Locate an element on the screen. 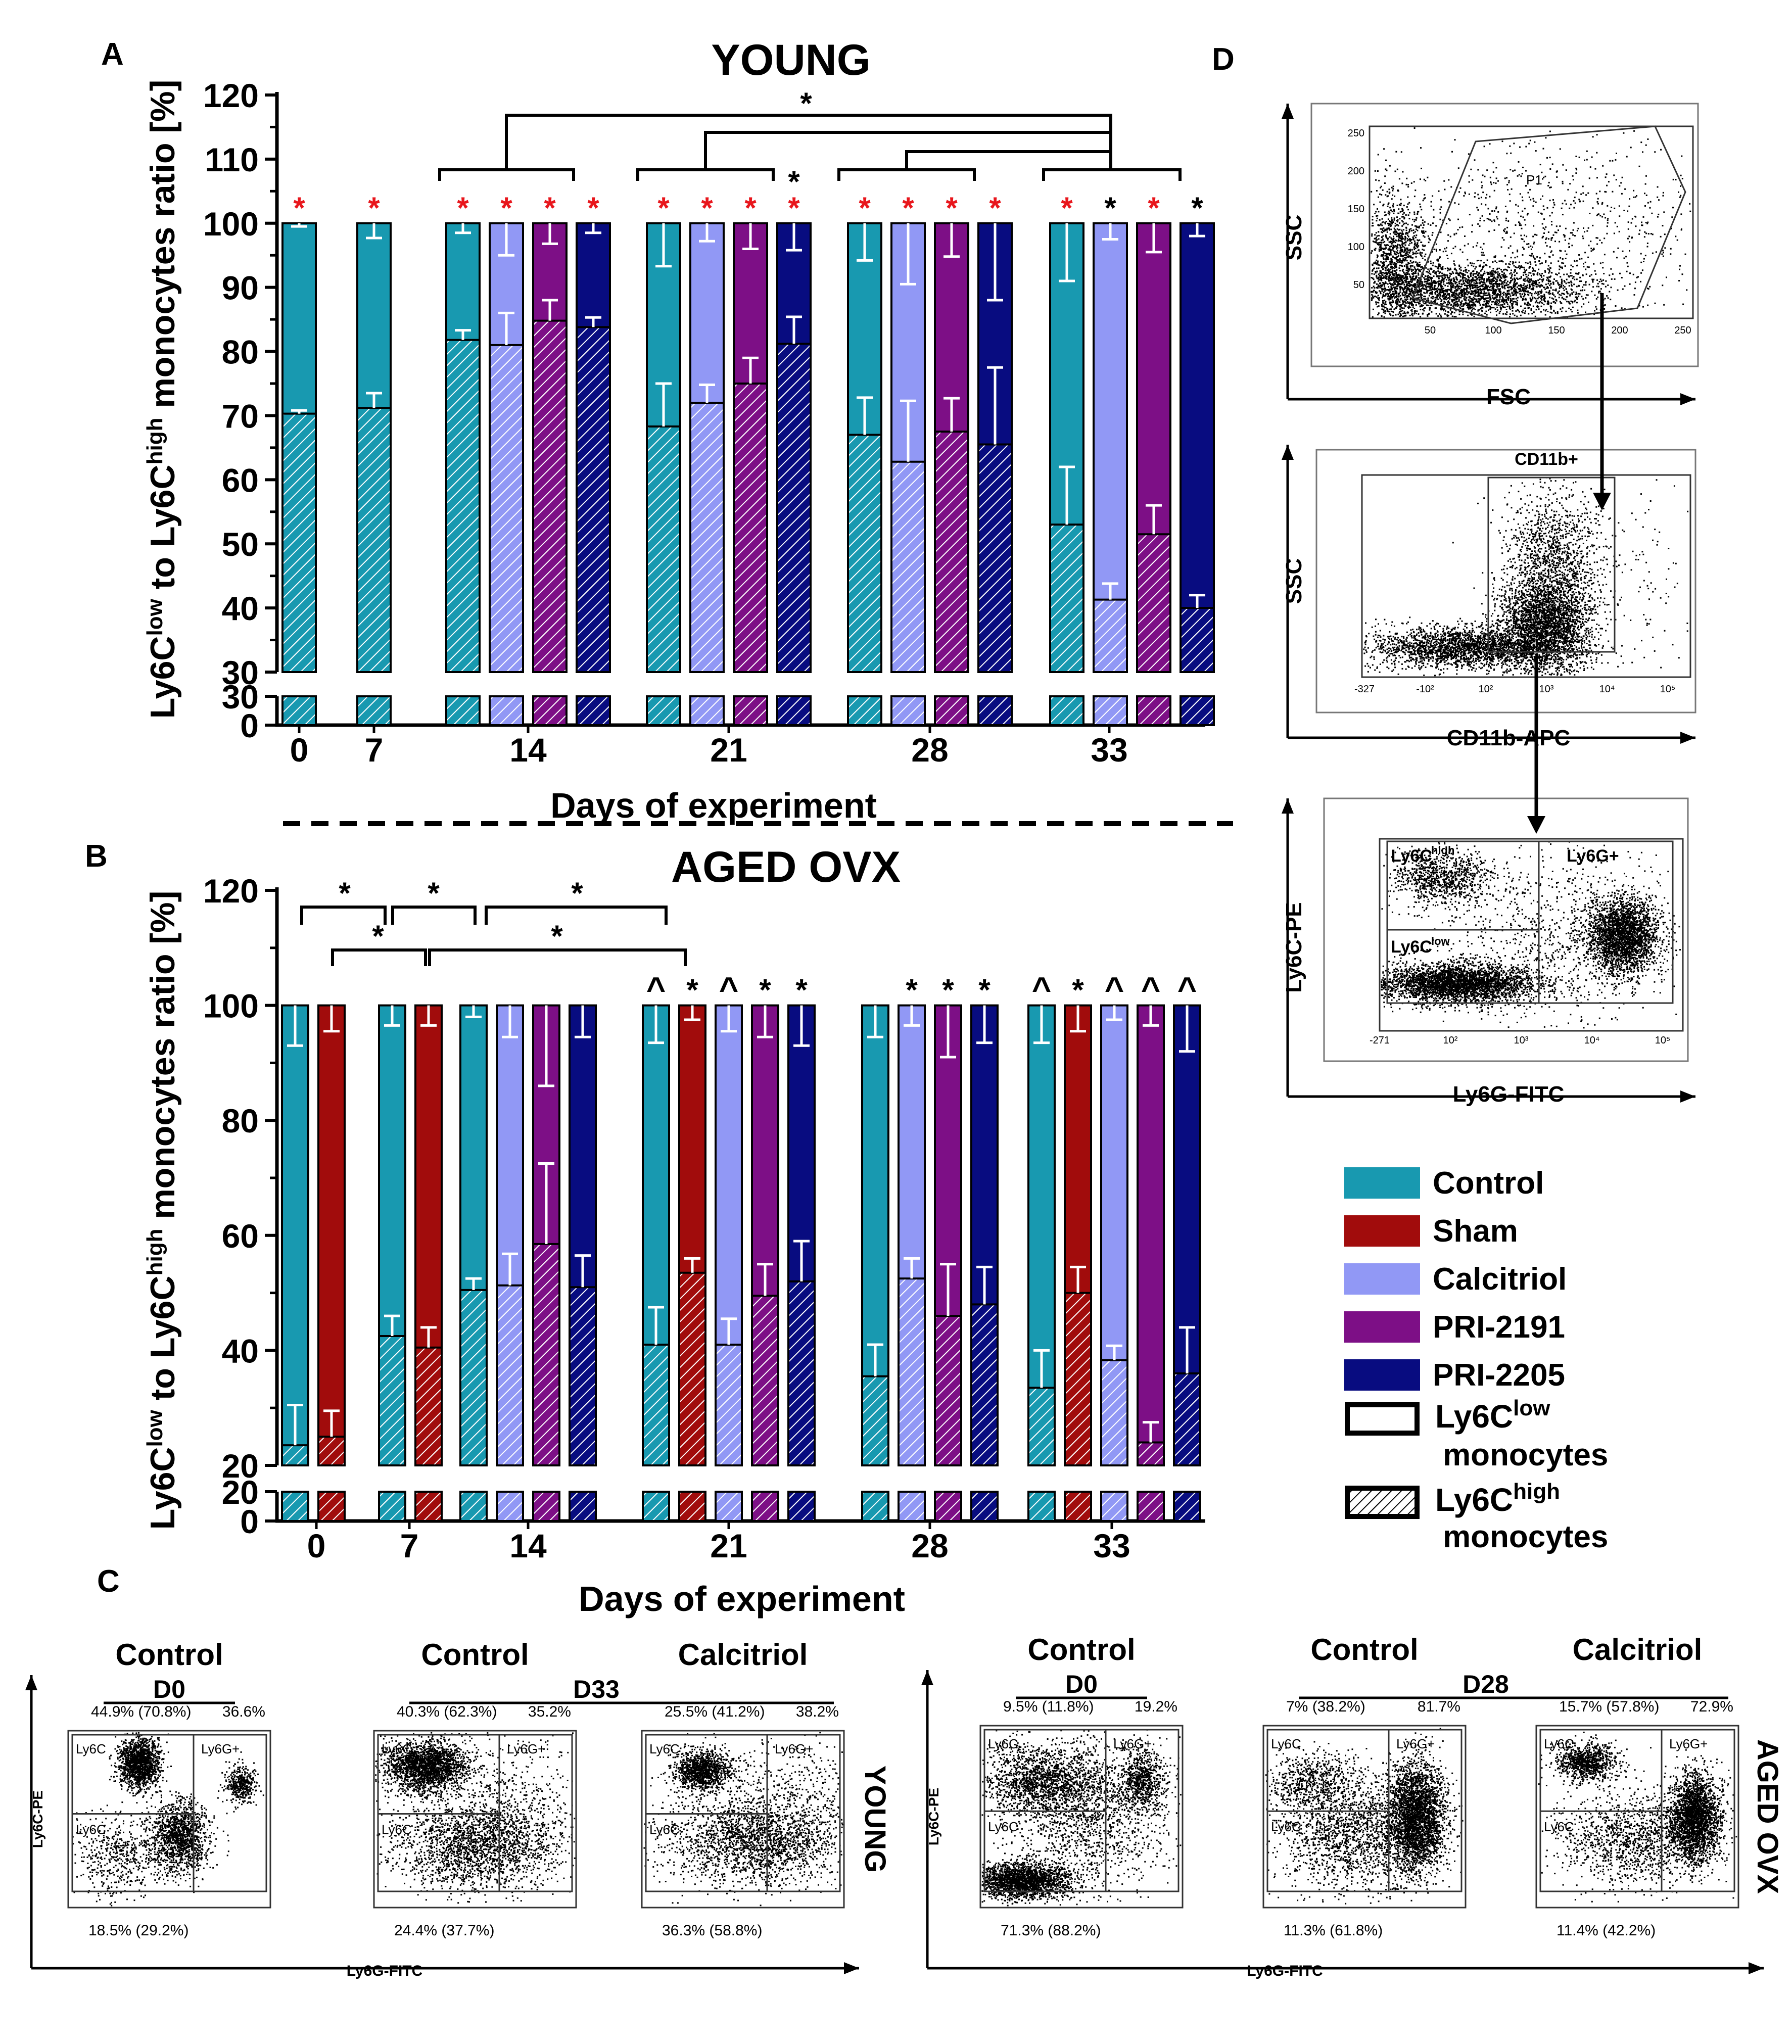 The width and height of the screenshot is (1792, 2044). panel-label-a: A is located at coordinates (112, 55).